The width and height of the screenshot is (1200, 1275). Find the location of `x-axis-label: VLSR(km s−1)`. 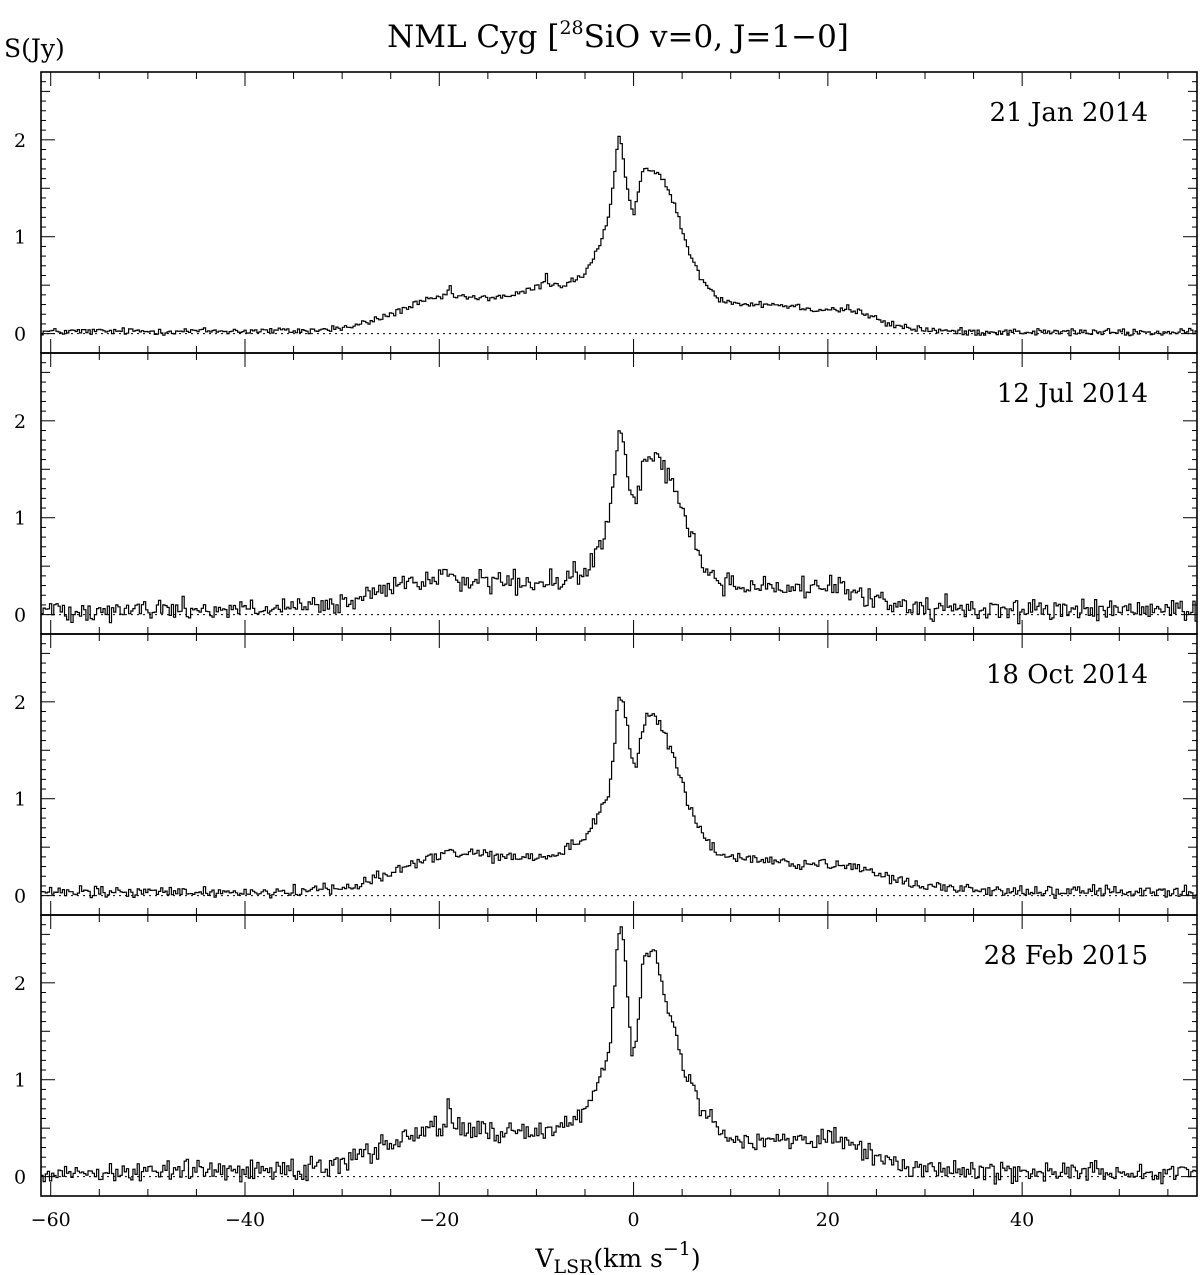

x-axis-label: VLSR(km s−1) is located at coordinates (617, 1256).